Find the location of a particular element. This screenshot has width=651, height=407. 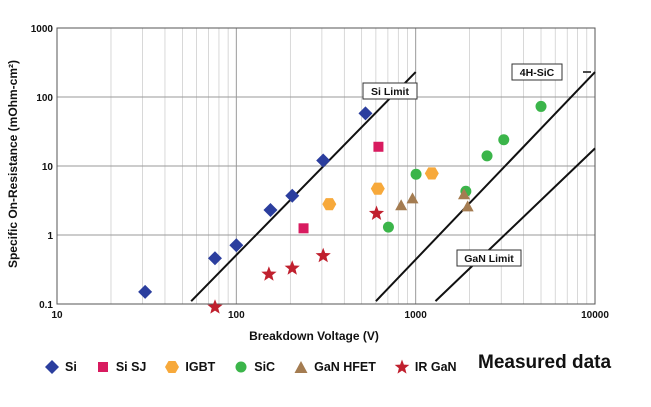

y-tick-label: 1000 is located at coordinates (42, 29).